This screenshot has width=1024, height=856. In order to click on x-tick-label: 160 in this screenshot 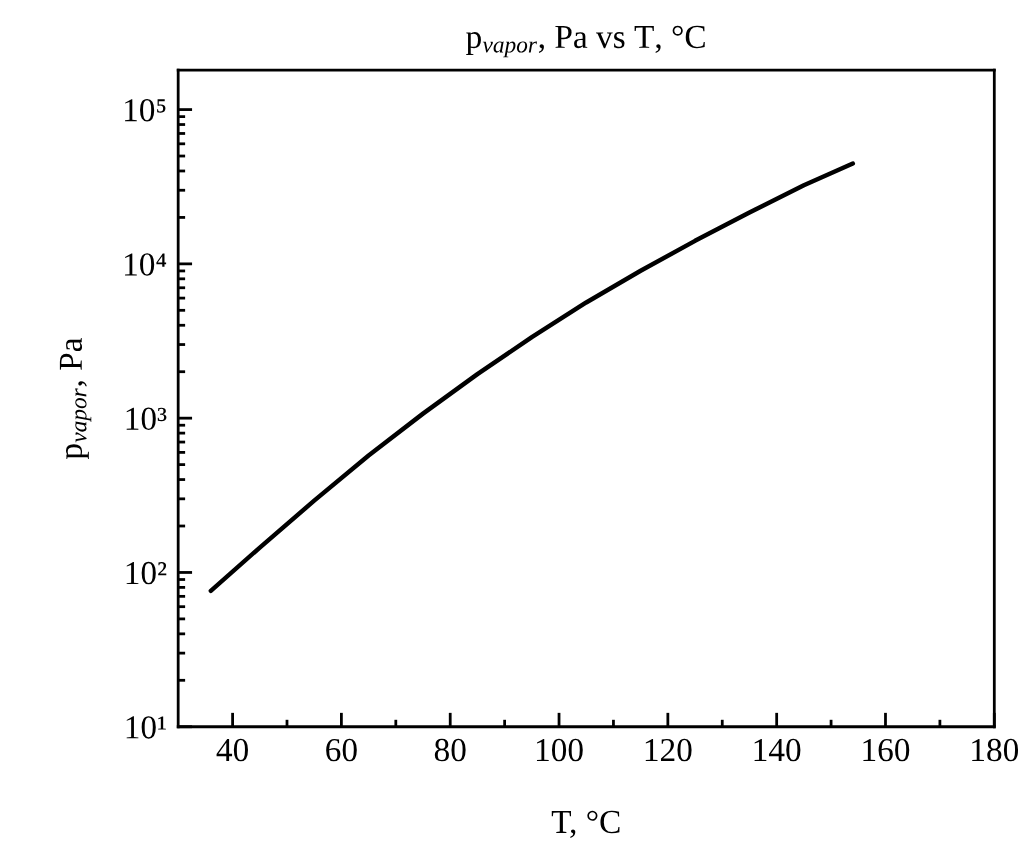, I will do `click(886, 750)`.